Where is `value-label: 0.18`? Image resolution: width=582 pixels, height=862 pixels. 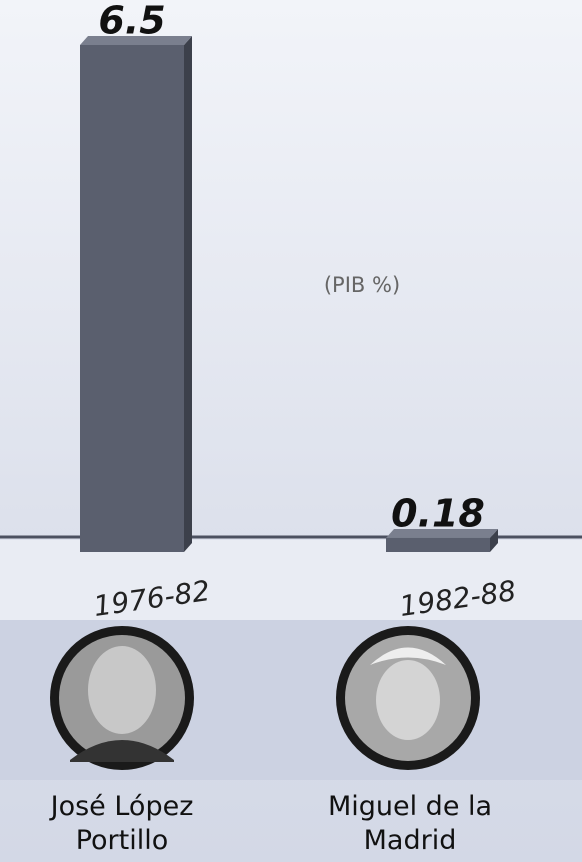
value-label: 0.18 is located at coordinates (438, 513).